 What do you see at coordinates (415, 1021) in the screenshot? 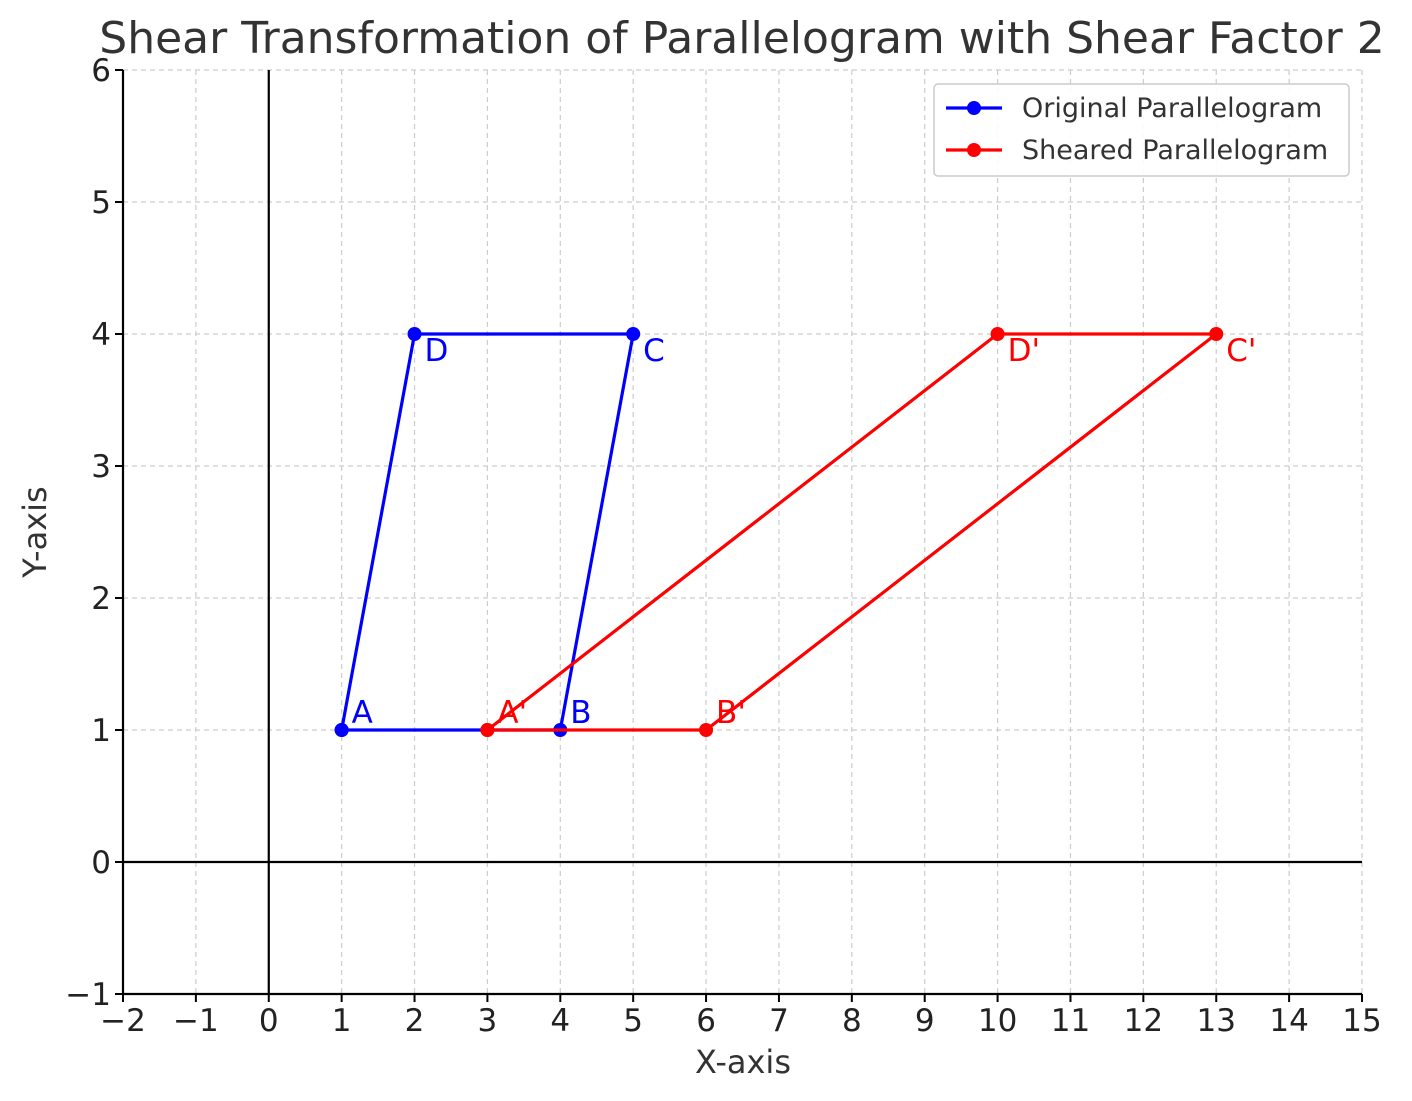
I see `x-tick-label: 2` at bounding box center [415, 1021].